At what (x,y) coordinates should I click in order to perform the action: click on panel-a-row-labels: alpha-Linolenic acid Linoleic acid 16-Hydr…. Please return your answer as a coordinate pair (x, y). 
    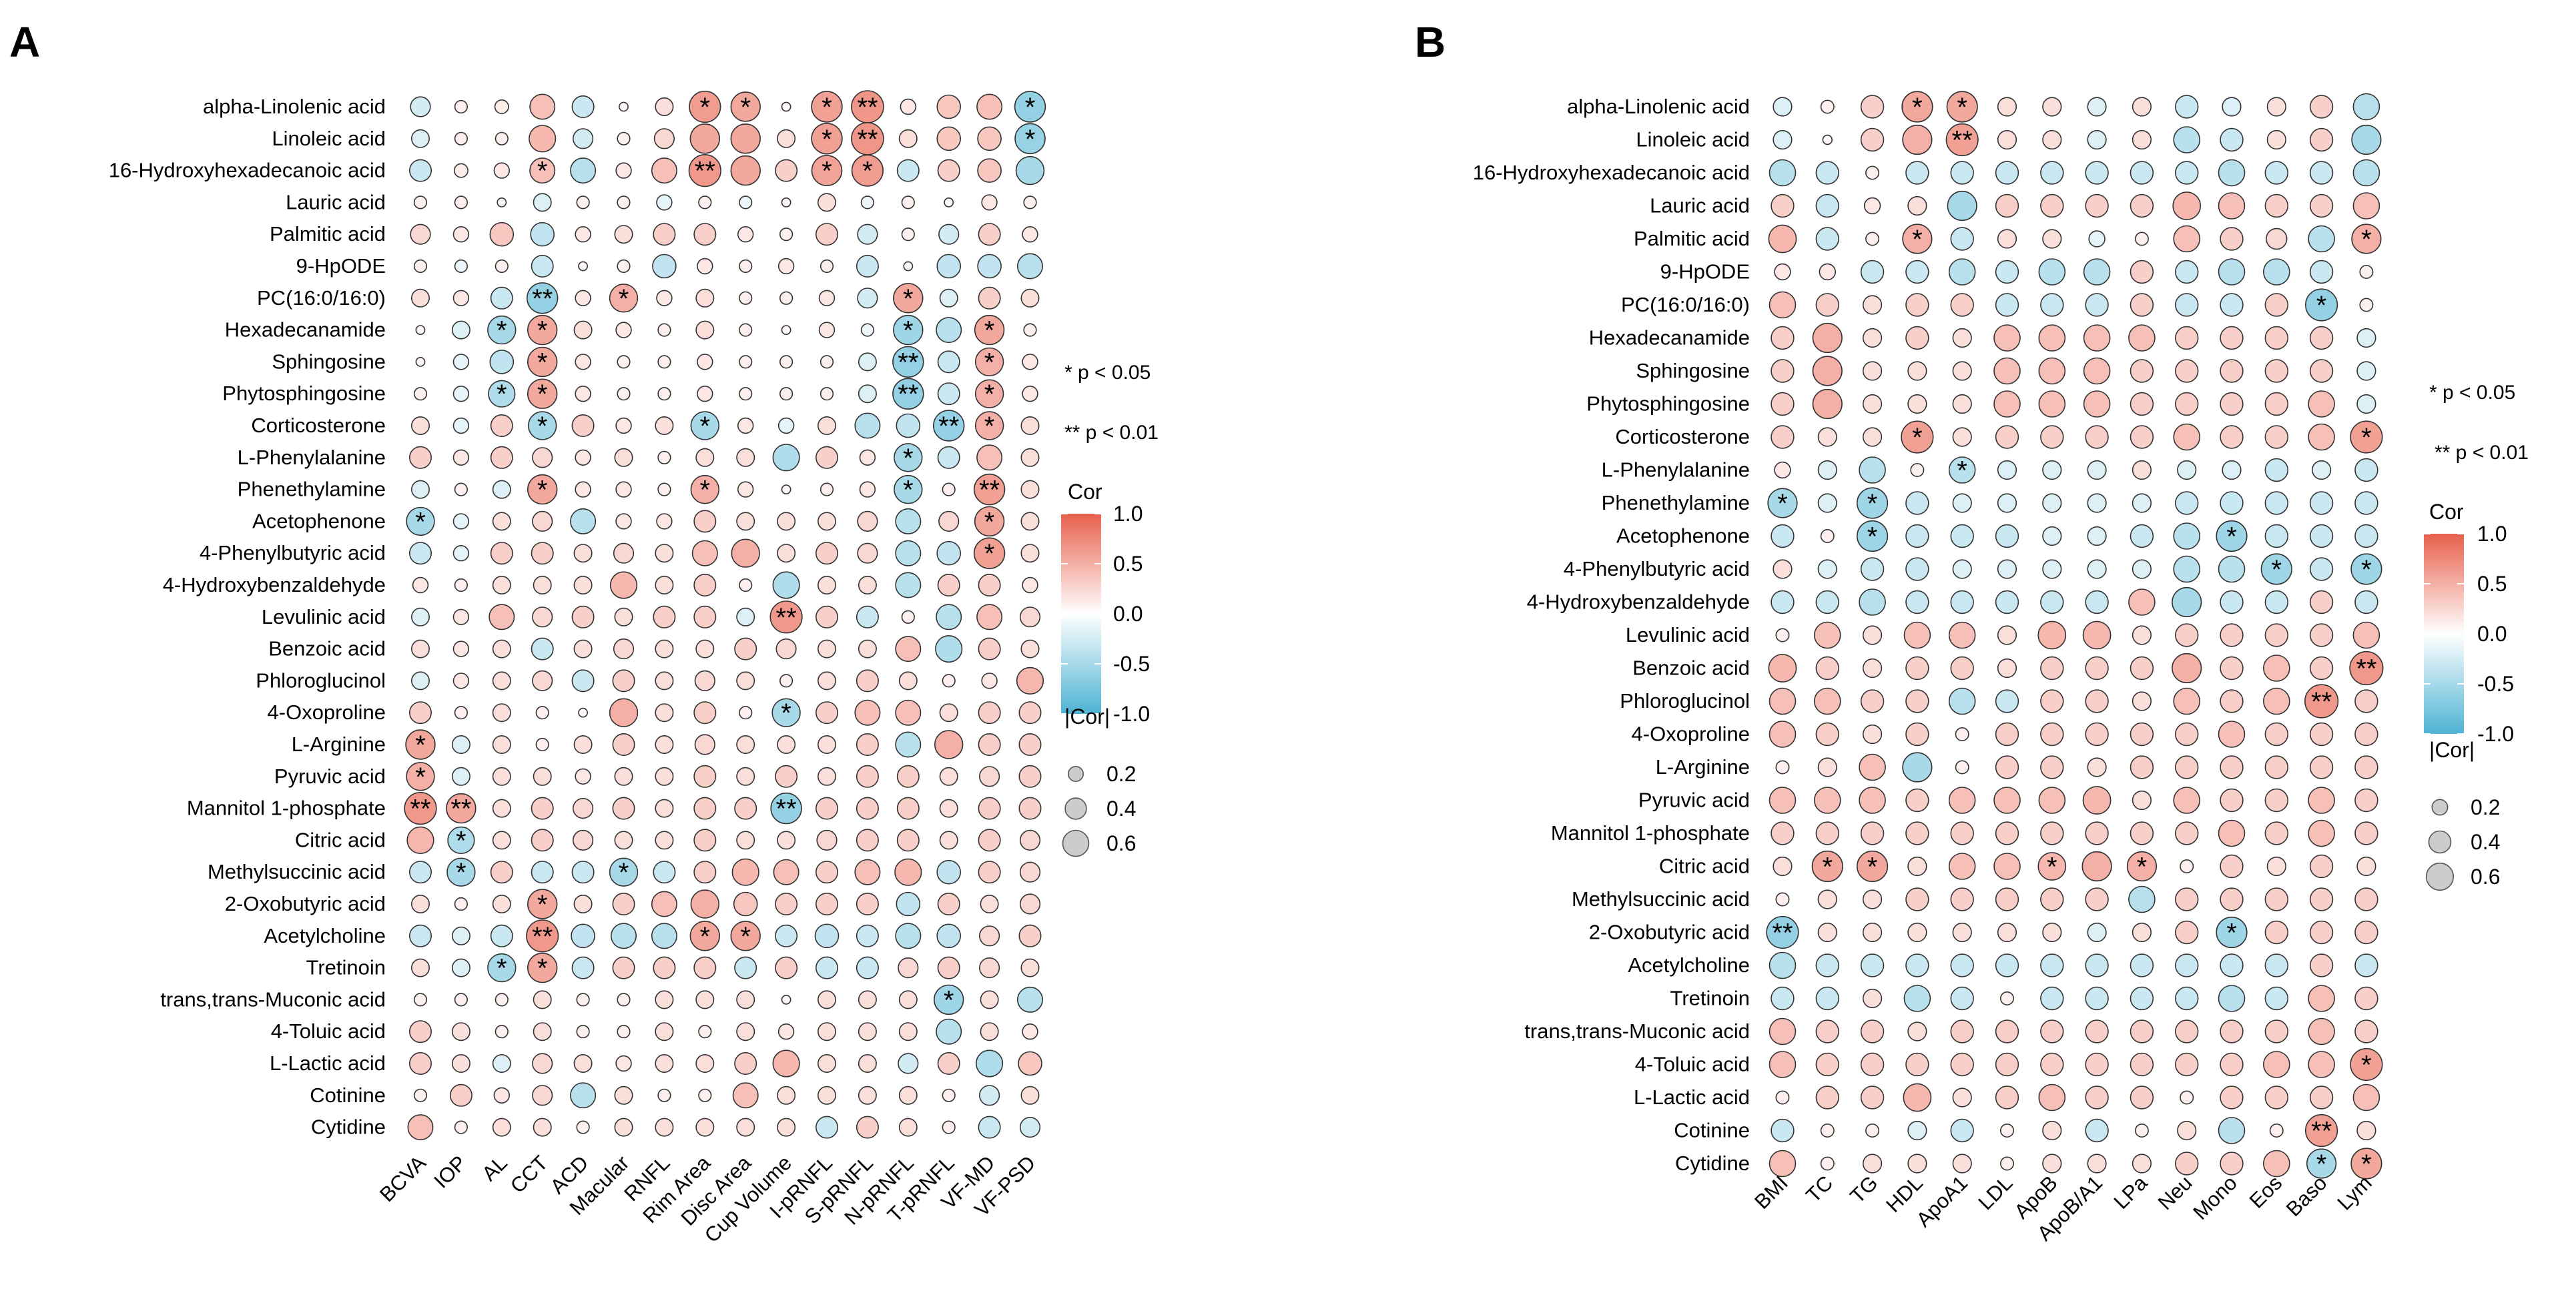
    Looking at the image, I should click on (247, 617).